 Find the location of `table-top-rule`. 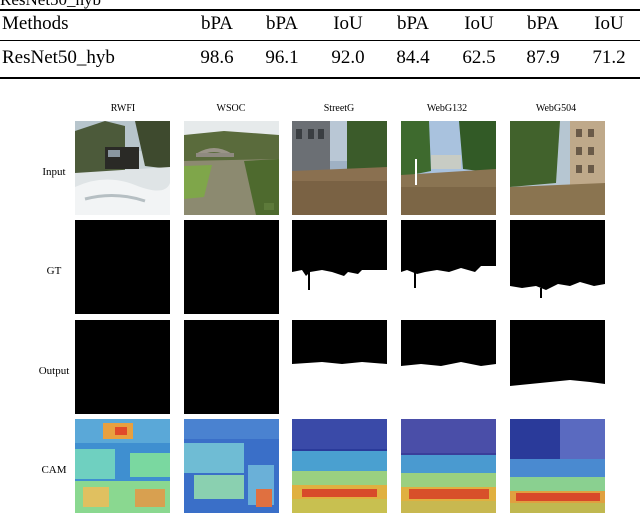

table-top-rule is located at coordinates (320, 10).